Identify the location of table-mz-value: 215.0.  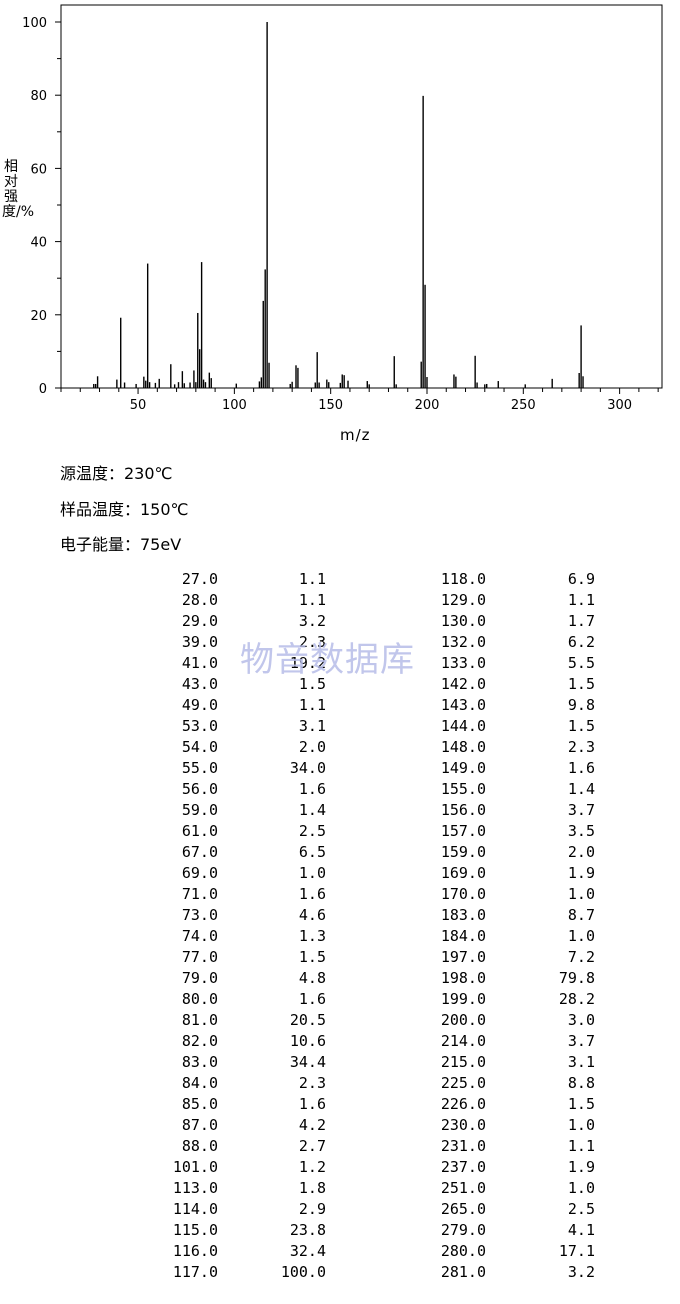
(463, 1062).